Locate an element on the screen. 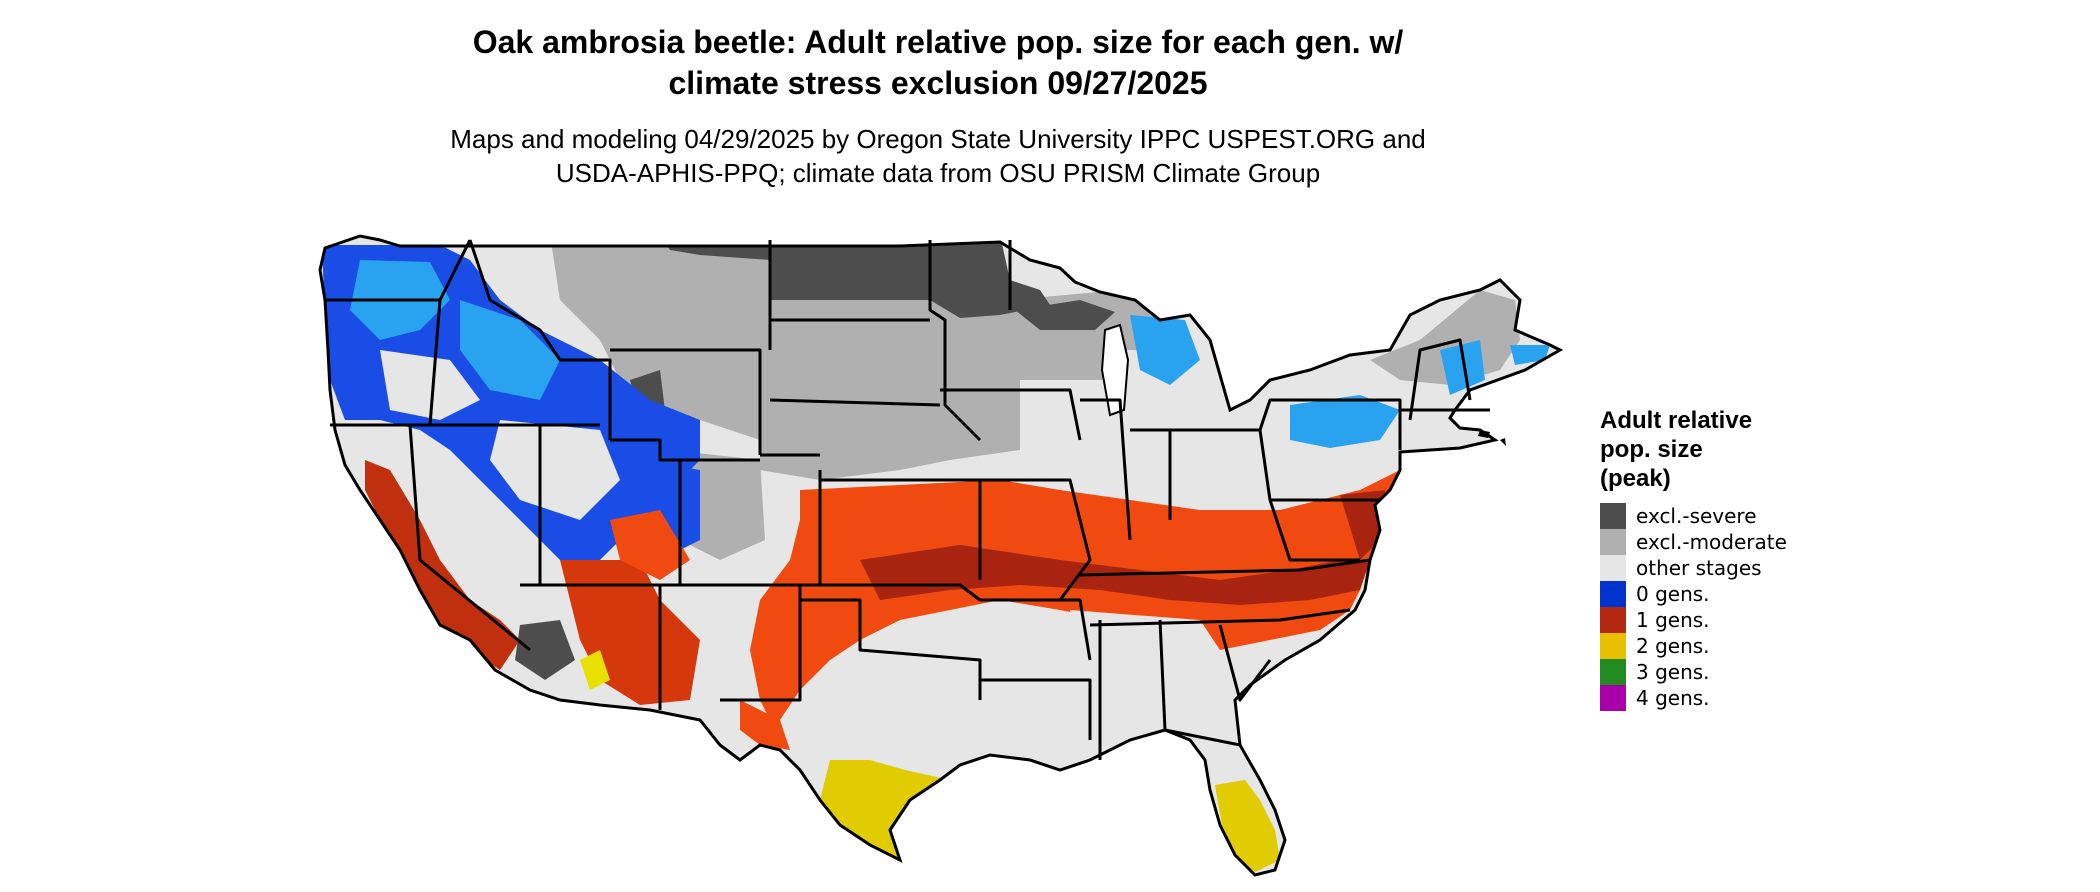 This screenshot has width=2100, height=892. zero-gens-vermont is located at coordinates (1462, 367).